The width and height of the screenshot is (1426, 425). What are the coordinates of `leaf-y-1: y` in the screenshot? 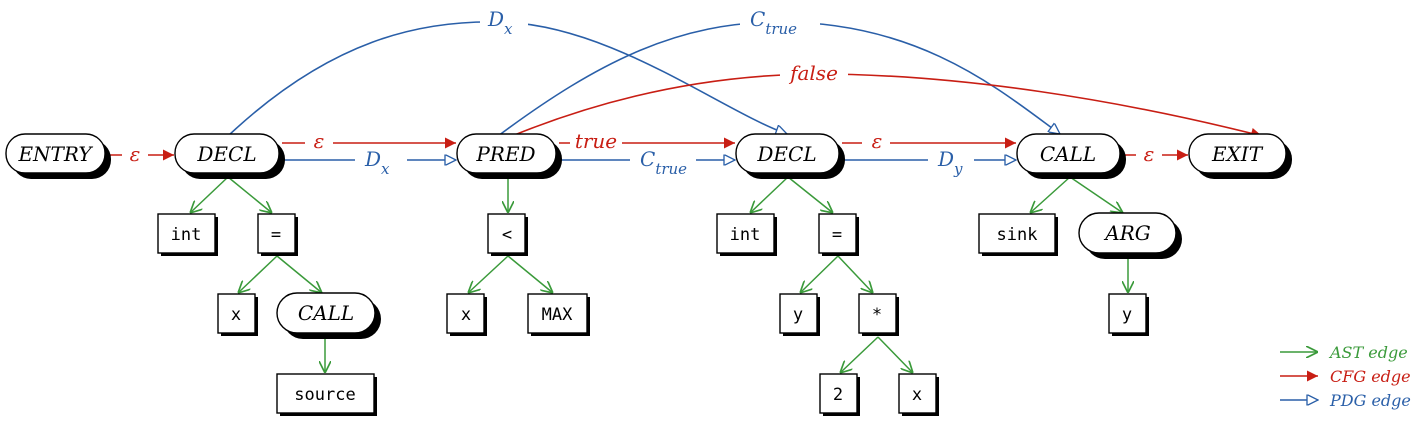 It's located at (799, 314).